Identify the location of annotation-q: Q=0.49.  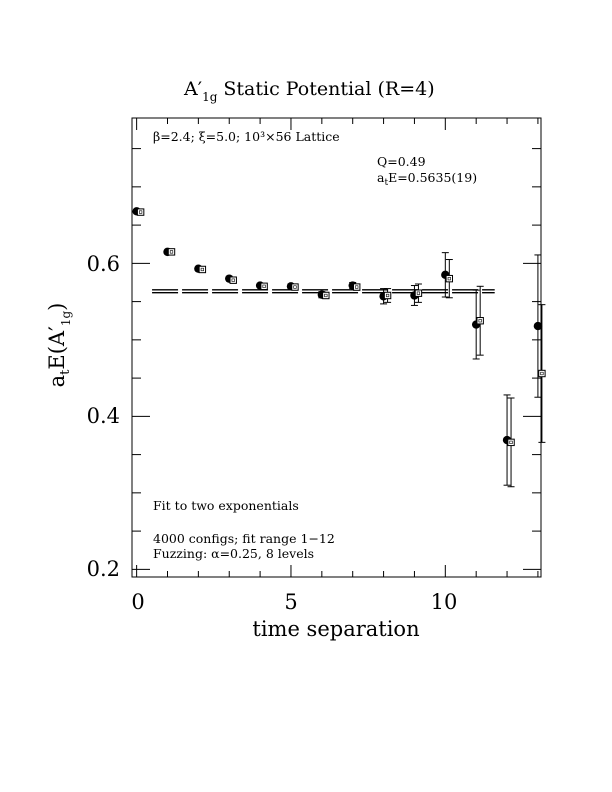
(401, 161).